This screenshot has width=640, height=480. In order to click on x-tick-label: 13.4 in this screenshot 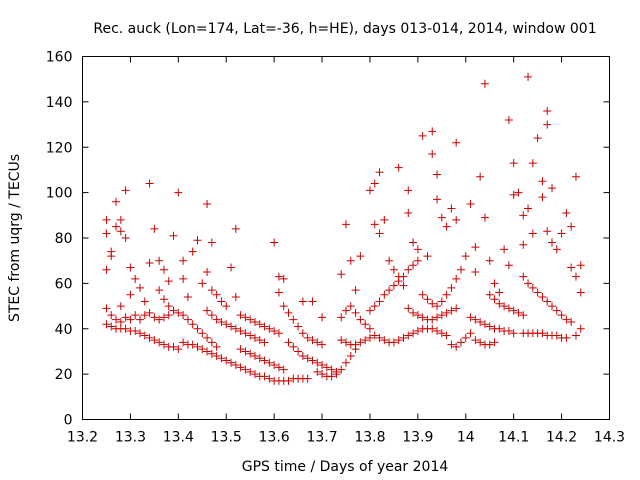, I will do `click(178, 438)`.